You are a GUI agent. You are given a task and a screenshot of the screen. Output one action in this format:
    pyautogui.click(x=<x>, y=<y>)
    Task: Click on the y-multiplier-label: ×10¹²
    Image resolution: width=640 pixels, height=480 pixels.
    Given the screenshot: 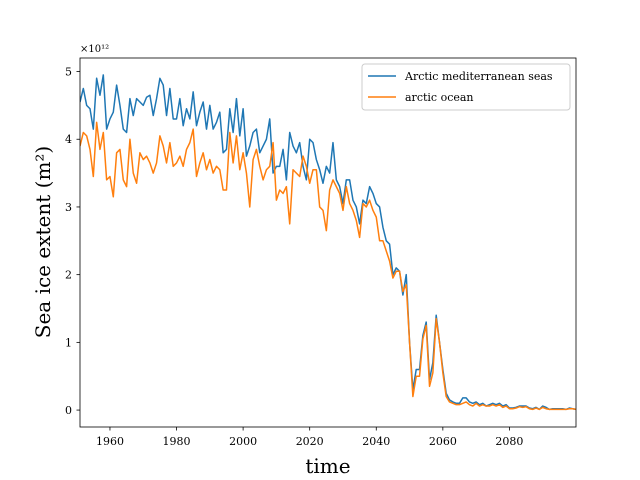 What is the action you would take?
    pyautogui.click(x=94, y=49)
    